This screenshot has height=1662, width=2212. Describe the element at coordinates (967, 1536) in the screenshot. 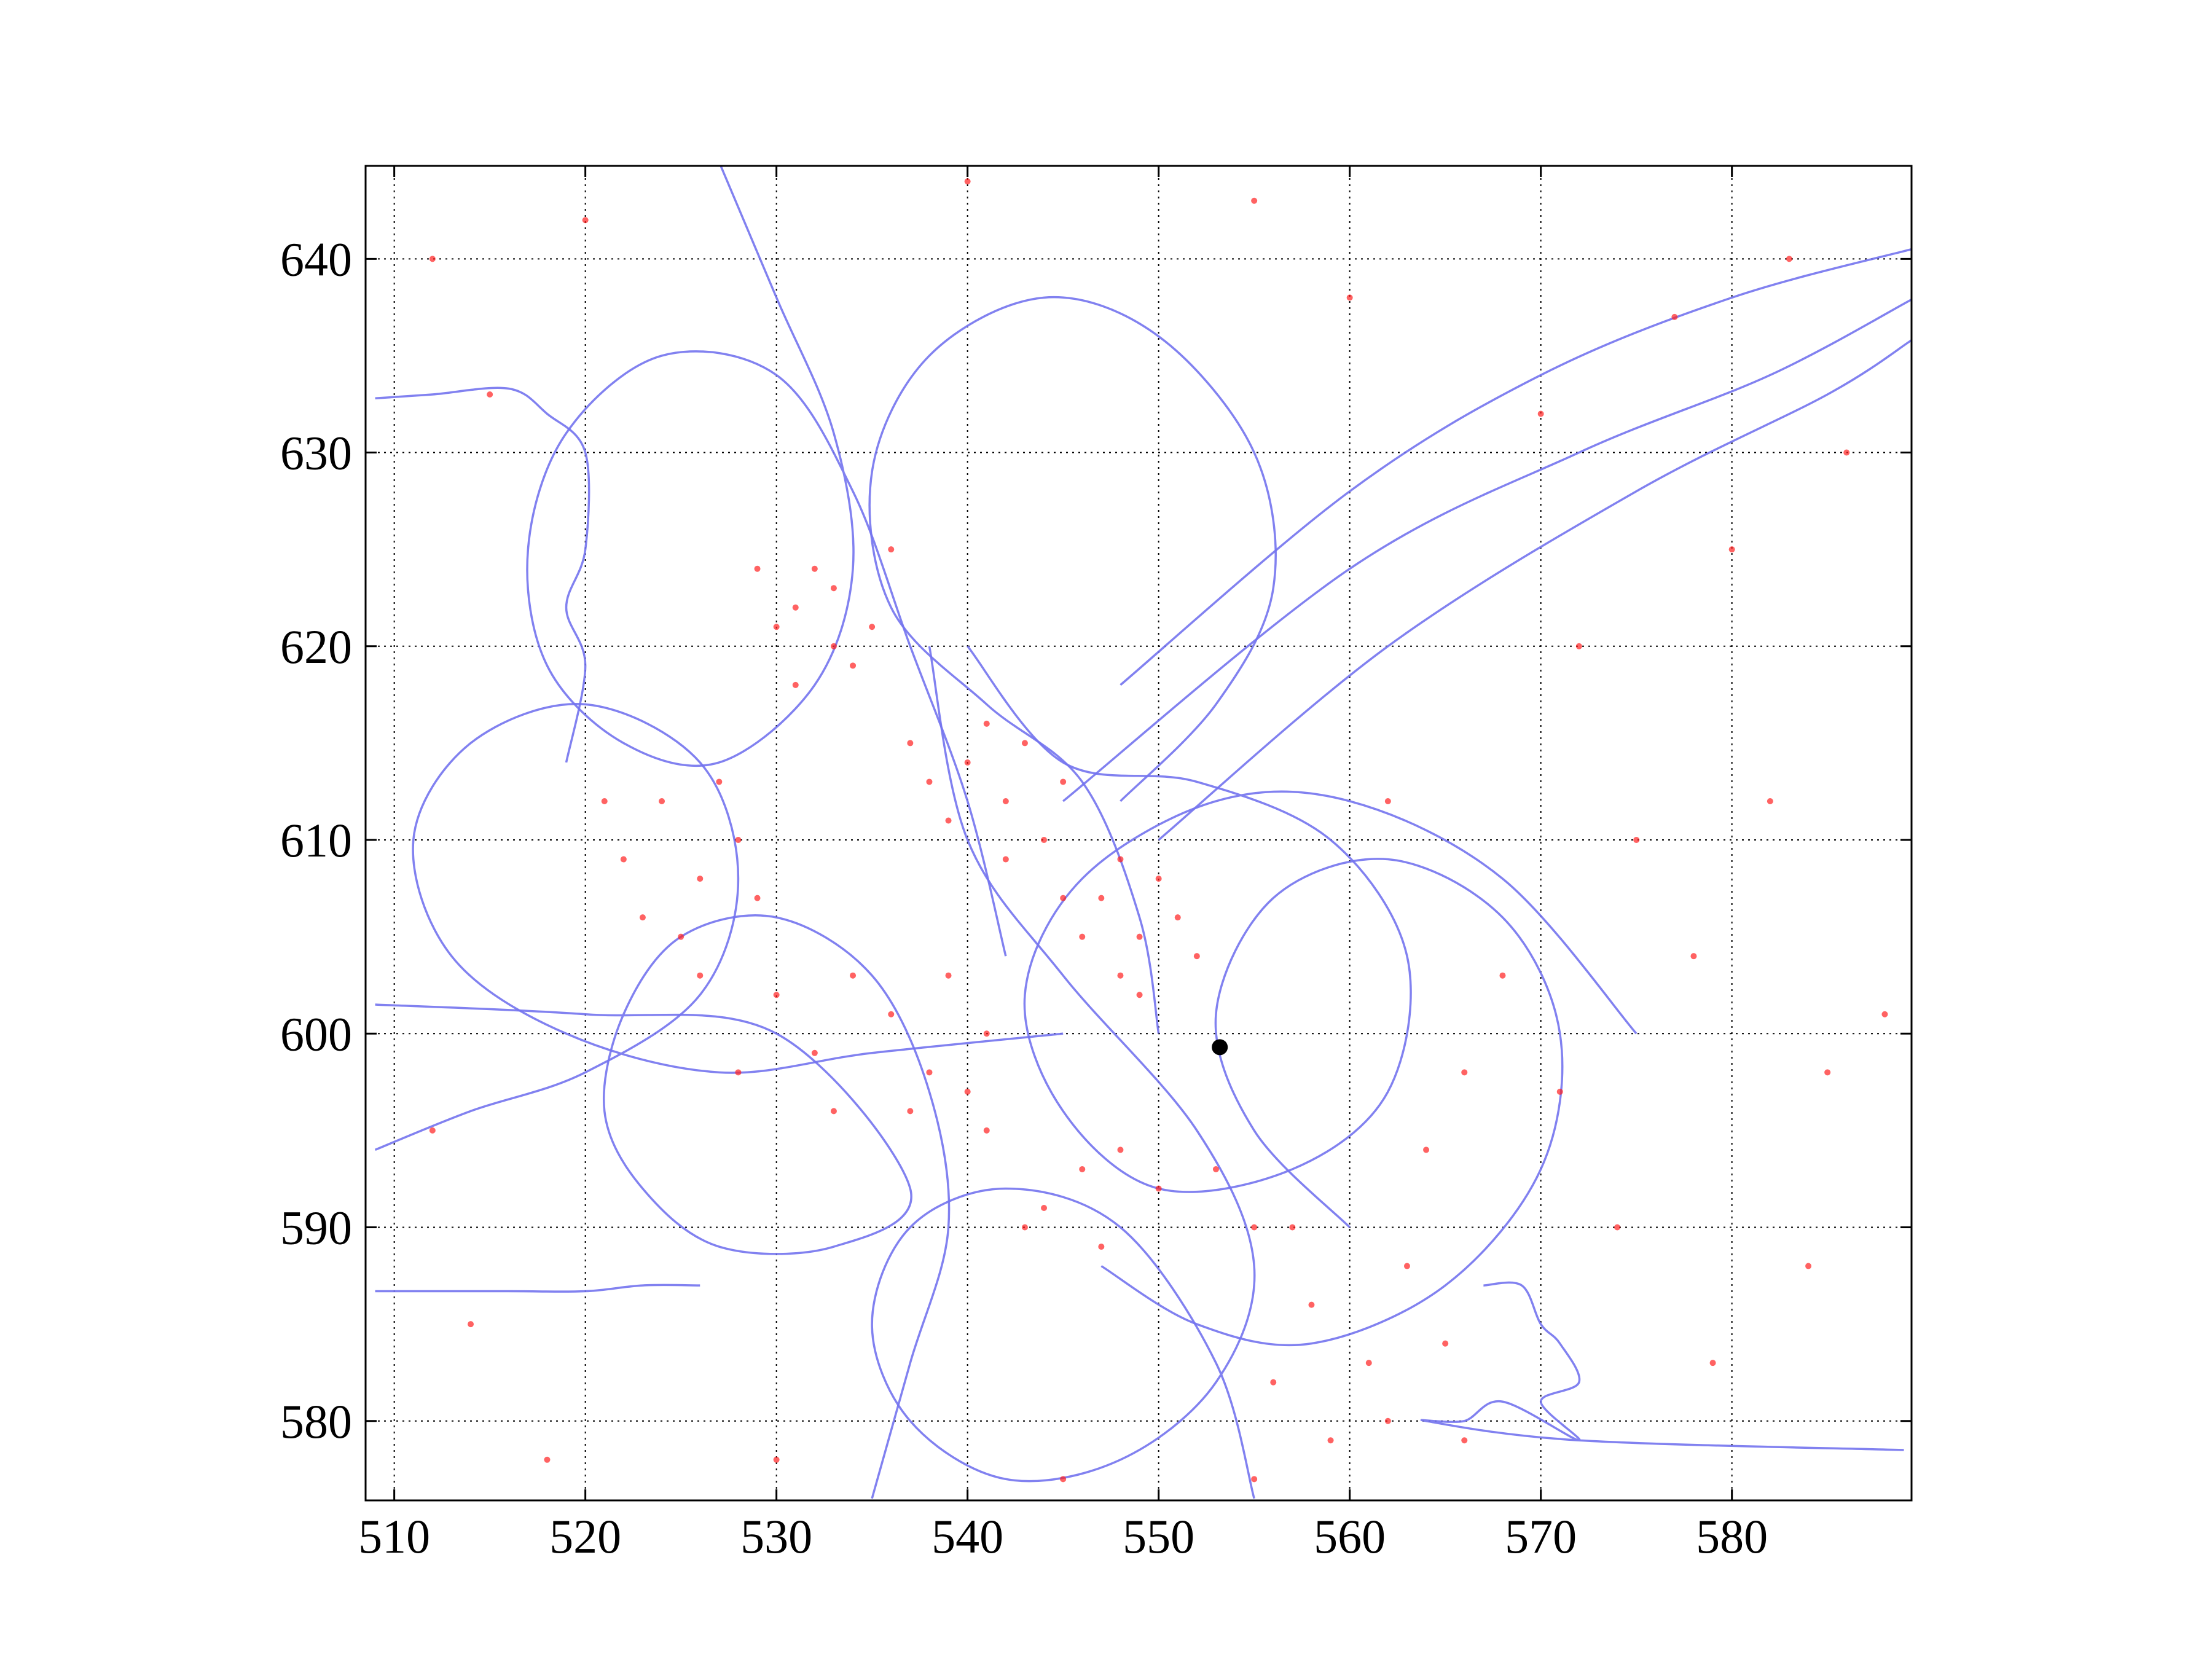

I see `x-tick-label: 540` at that location.